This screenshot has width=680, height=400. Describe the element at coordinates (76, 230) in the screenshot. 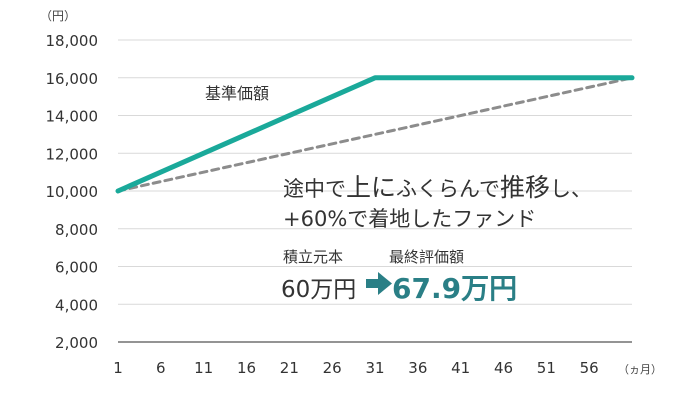

I see `y-tick-label: 8,000` at that location.